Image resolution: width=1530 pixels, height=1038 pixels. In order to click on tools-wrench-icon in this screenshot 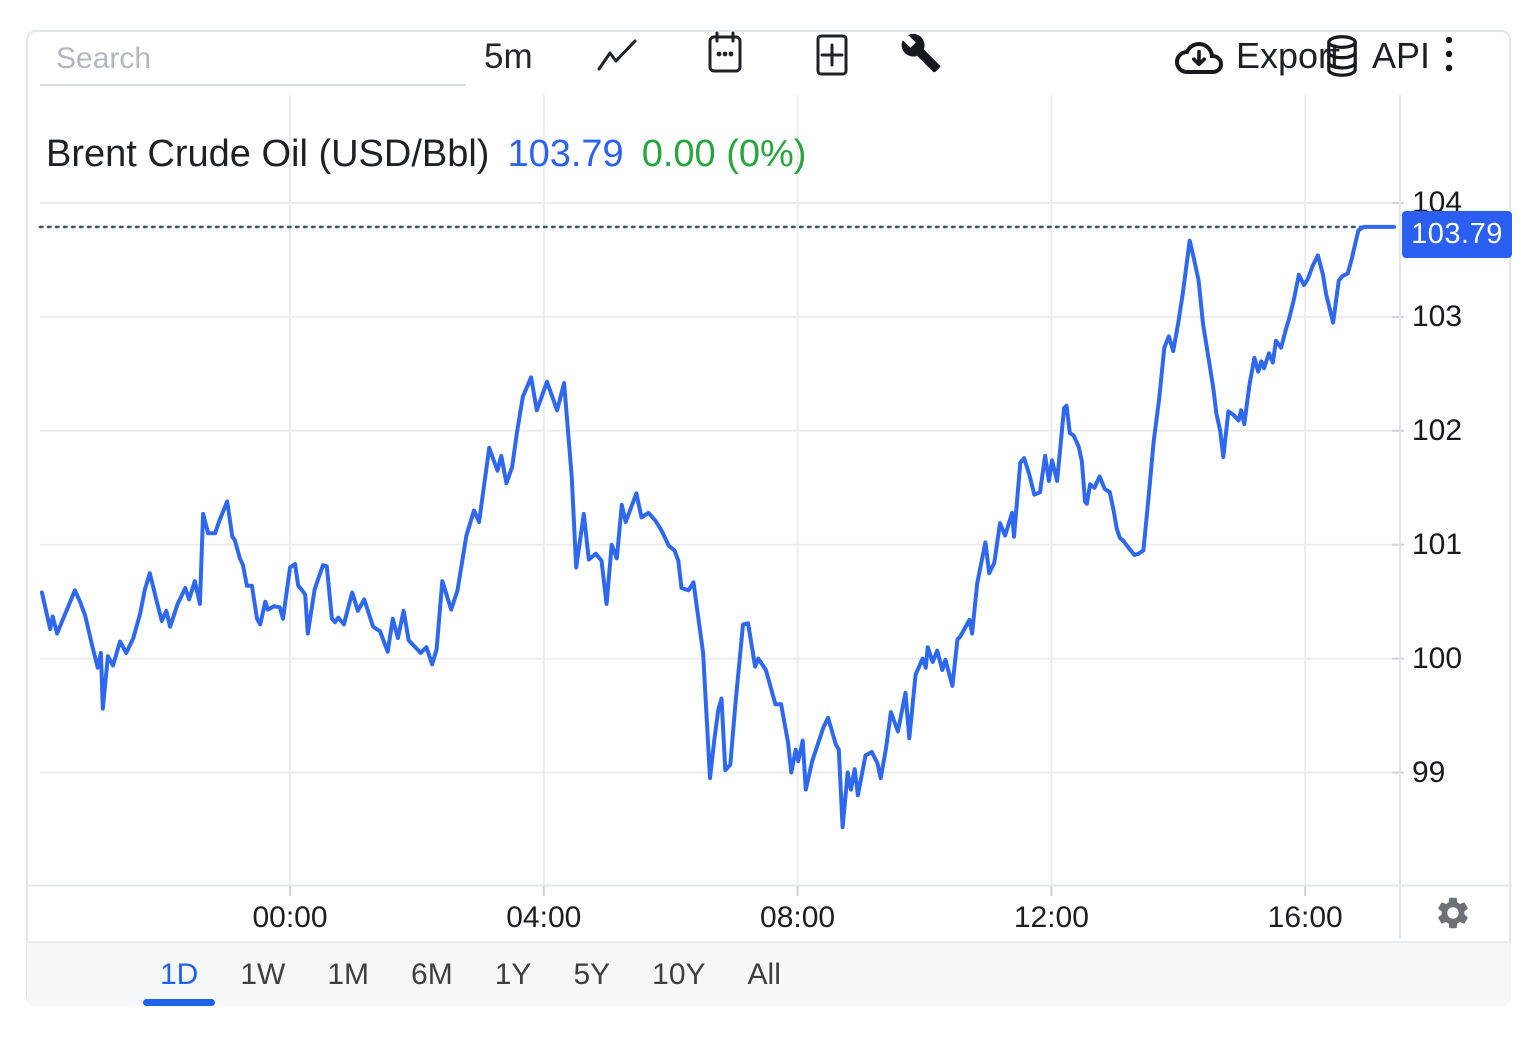, I will do `click(921, 54)`.